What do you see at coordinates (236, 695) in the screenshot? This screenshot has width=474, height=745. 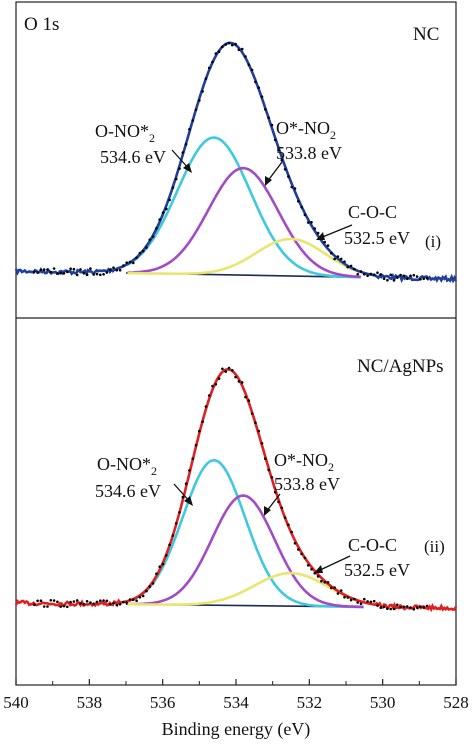 I see `x-axis-ticks: 540 538 536 534 532 530 528` at bounding box center [236, 695].